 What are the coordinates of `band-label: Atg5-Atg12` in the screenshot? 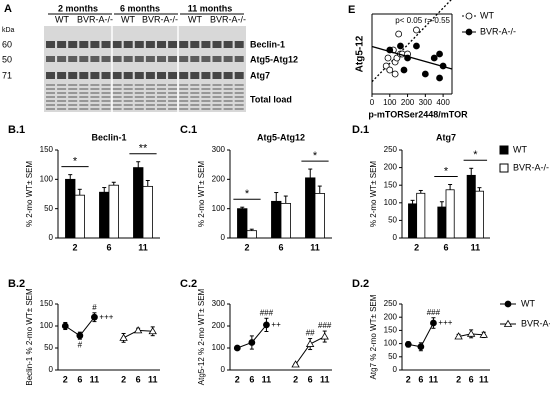 It's located at (274, 59).